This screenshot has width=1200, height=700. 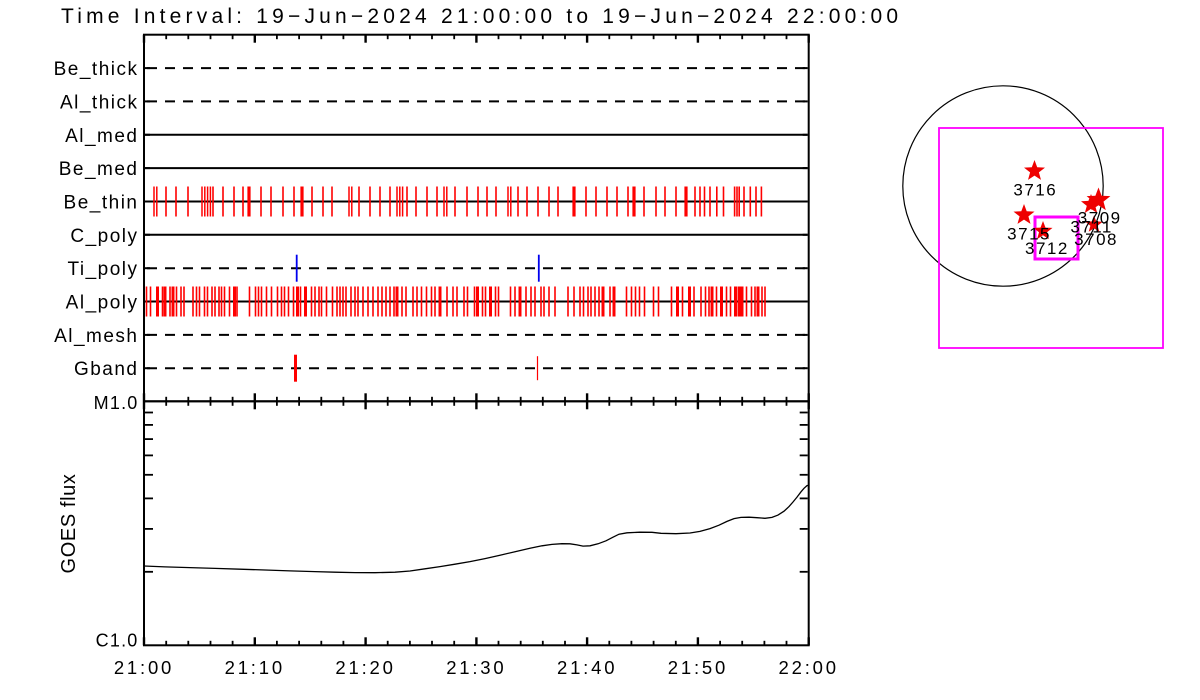 What do you see at coordinates (1096, 239) in the screenshot?
I see `svg-text: 3708` at bounding box center [1096, 239].